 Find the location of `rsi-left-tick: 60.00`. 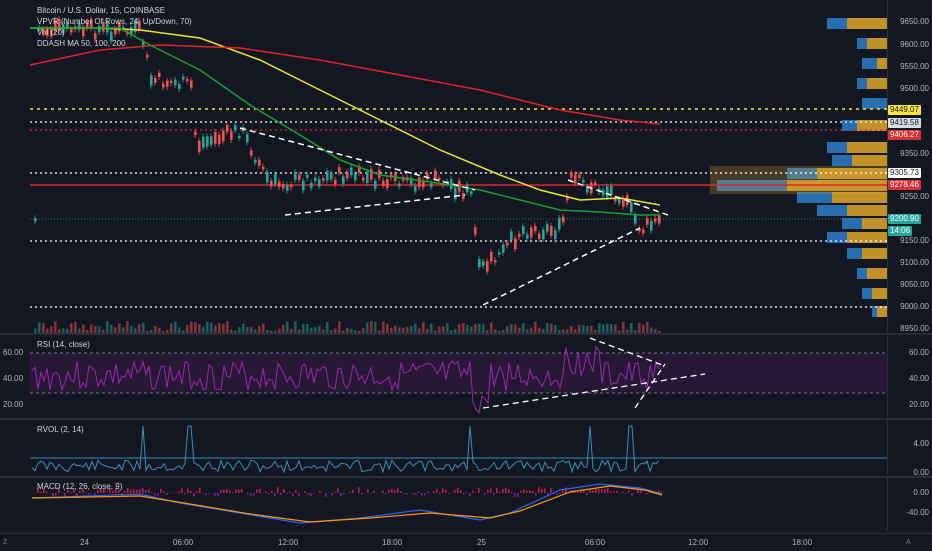

rsi-left-tick: 60.00 is located at coordinates (13, 352).